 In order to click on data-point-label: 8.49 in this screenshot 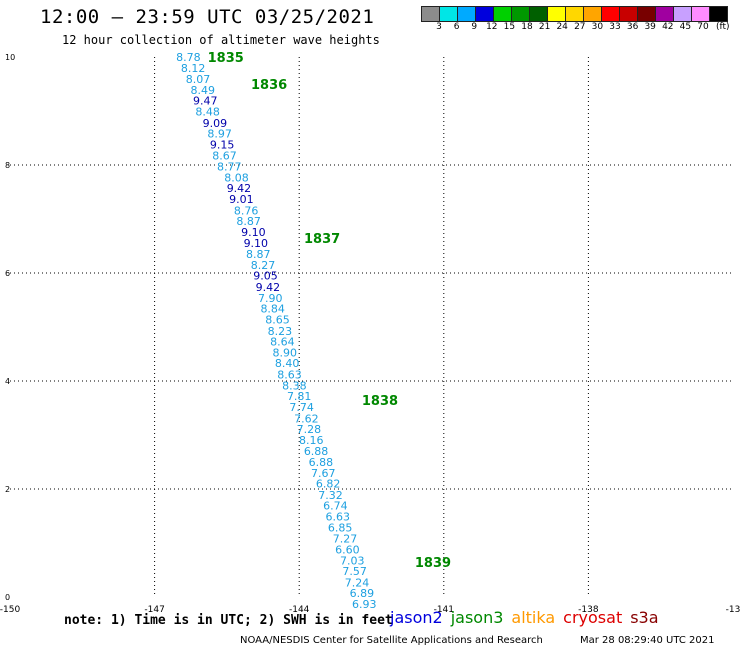, I will do `click(203, 90)`.